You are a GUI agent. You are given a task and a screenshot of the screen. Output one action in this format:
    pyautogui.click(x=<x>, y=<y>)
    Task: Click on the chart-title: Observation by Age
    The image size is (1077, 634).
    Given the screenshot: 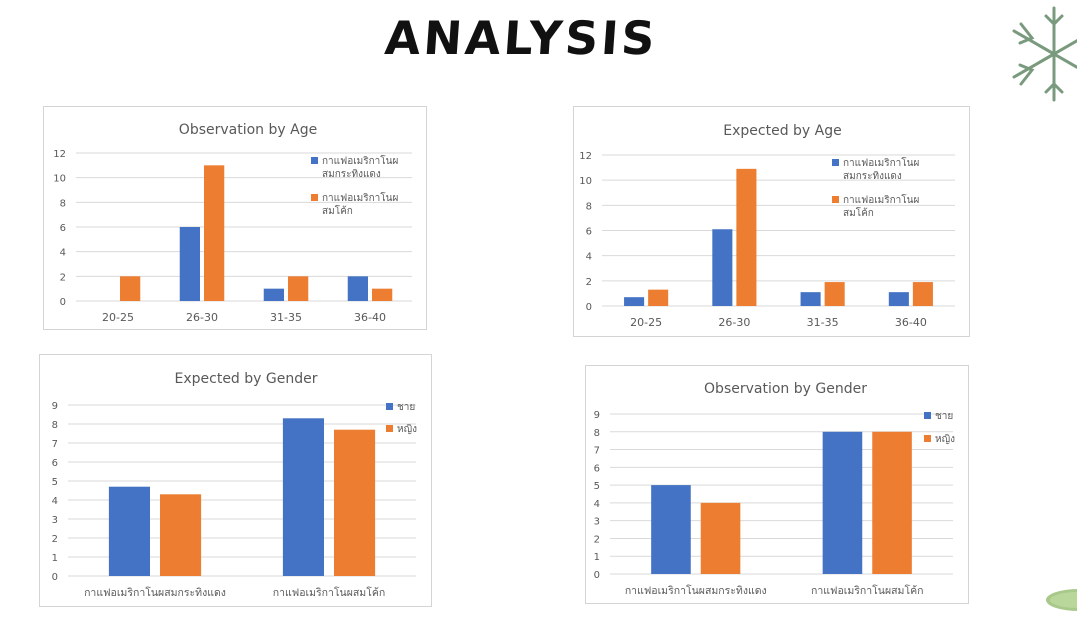 What is the action you would take?
    pyautogui.click(x=248, y=130)
    